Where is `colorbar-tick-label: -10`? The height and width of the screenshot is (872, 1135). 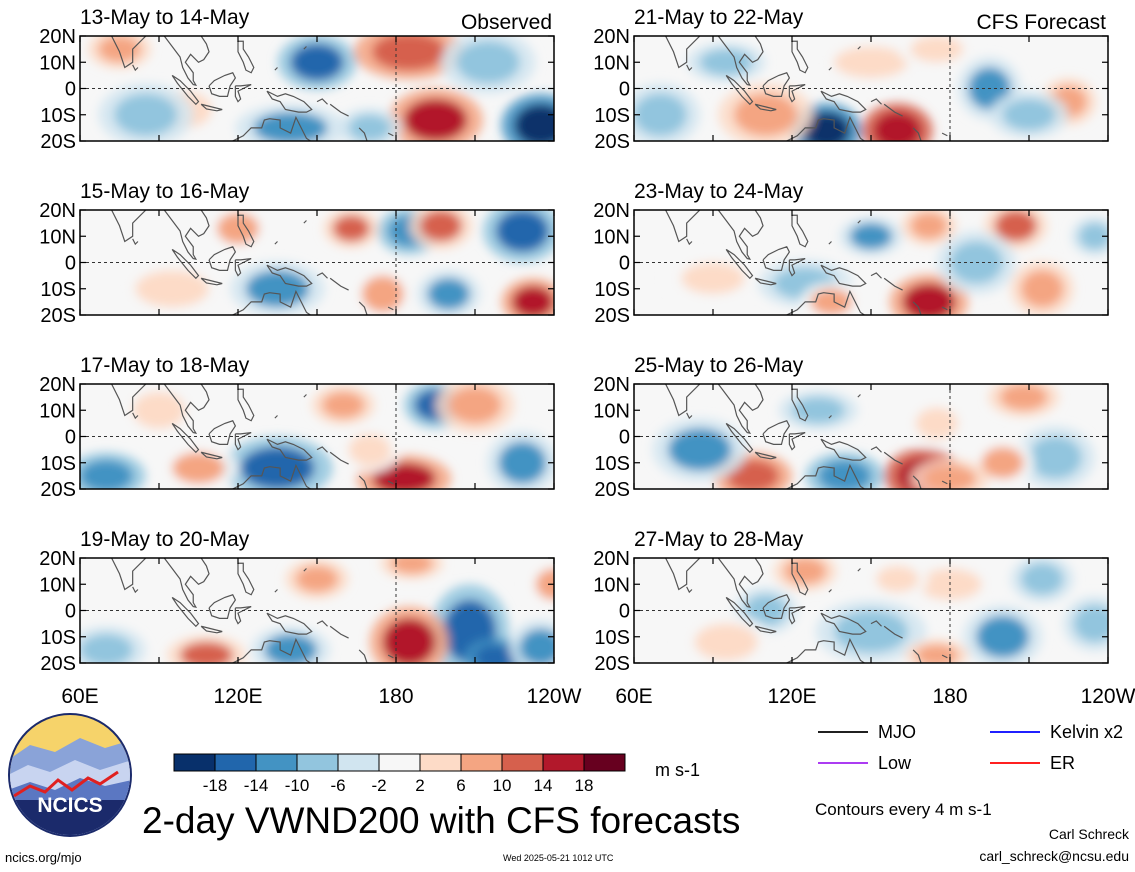 colorbar-tick-label: -10 is located at coordinates (297, 785).